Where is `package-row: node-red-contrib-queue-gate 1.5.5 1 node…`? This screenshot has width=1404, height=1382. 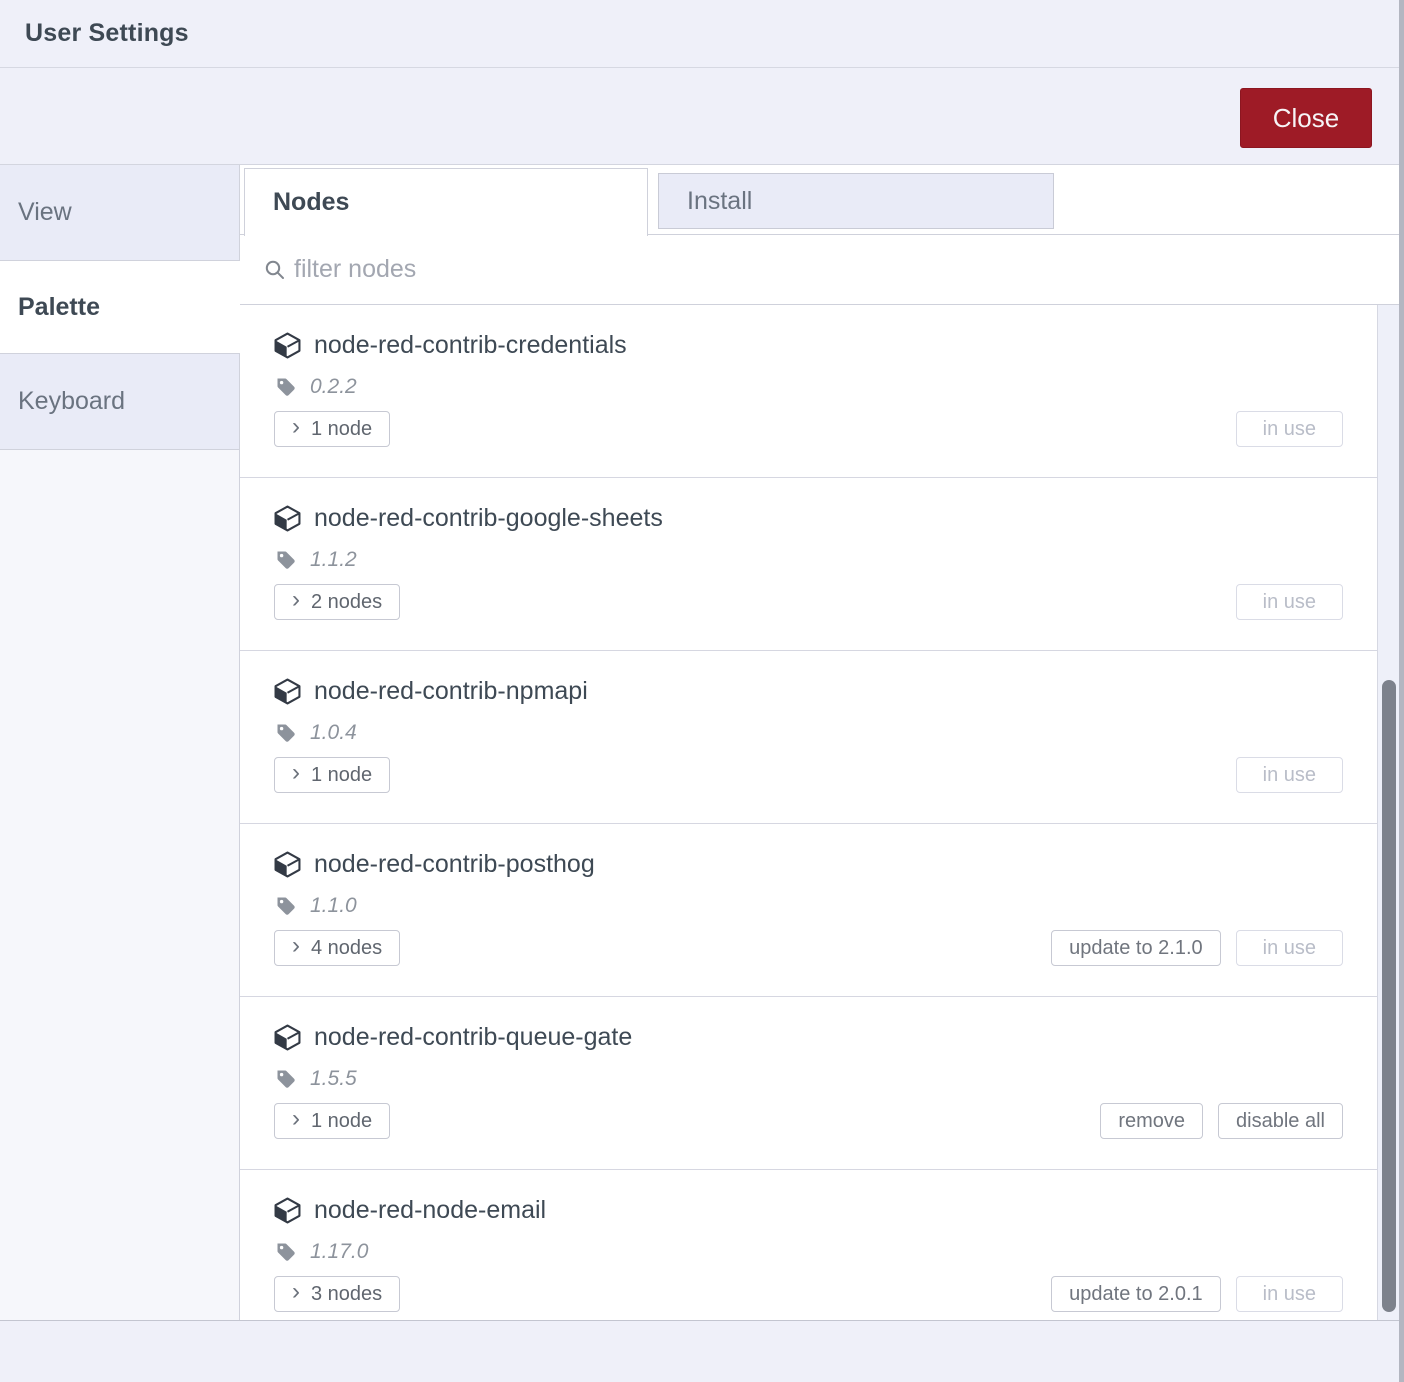 package-row: node-red-contrib-queue-gate 1.5.5 1 node… is located at coordinates (808, 1083).